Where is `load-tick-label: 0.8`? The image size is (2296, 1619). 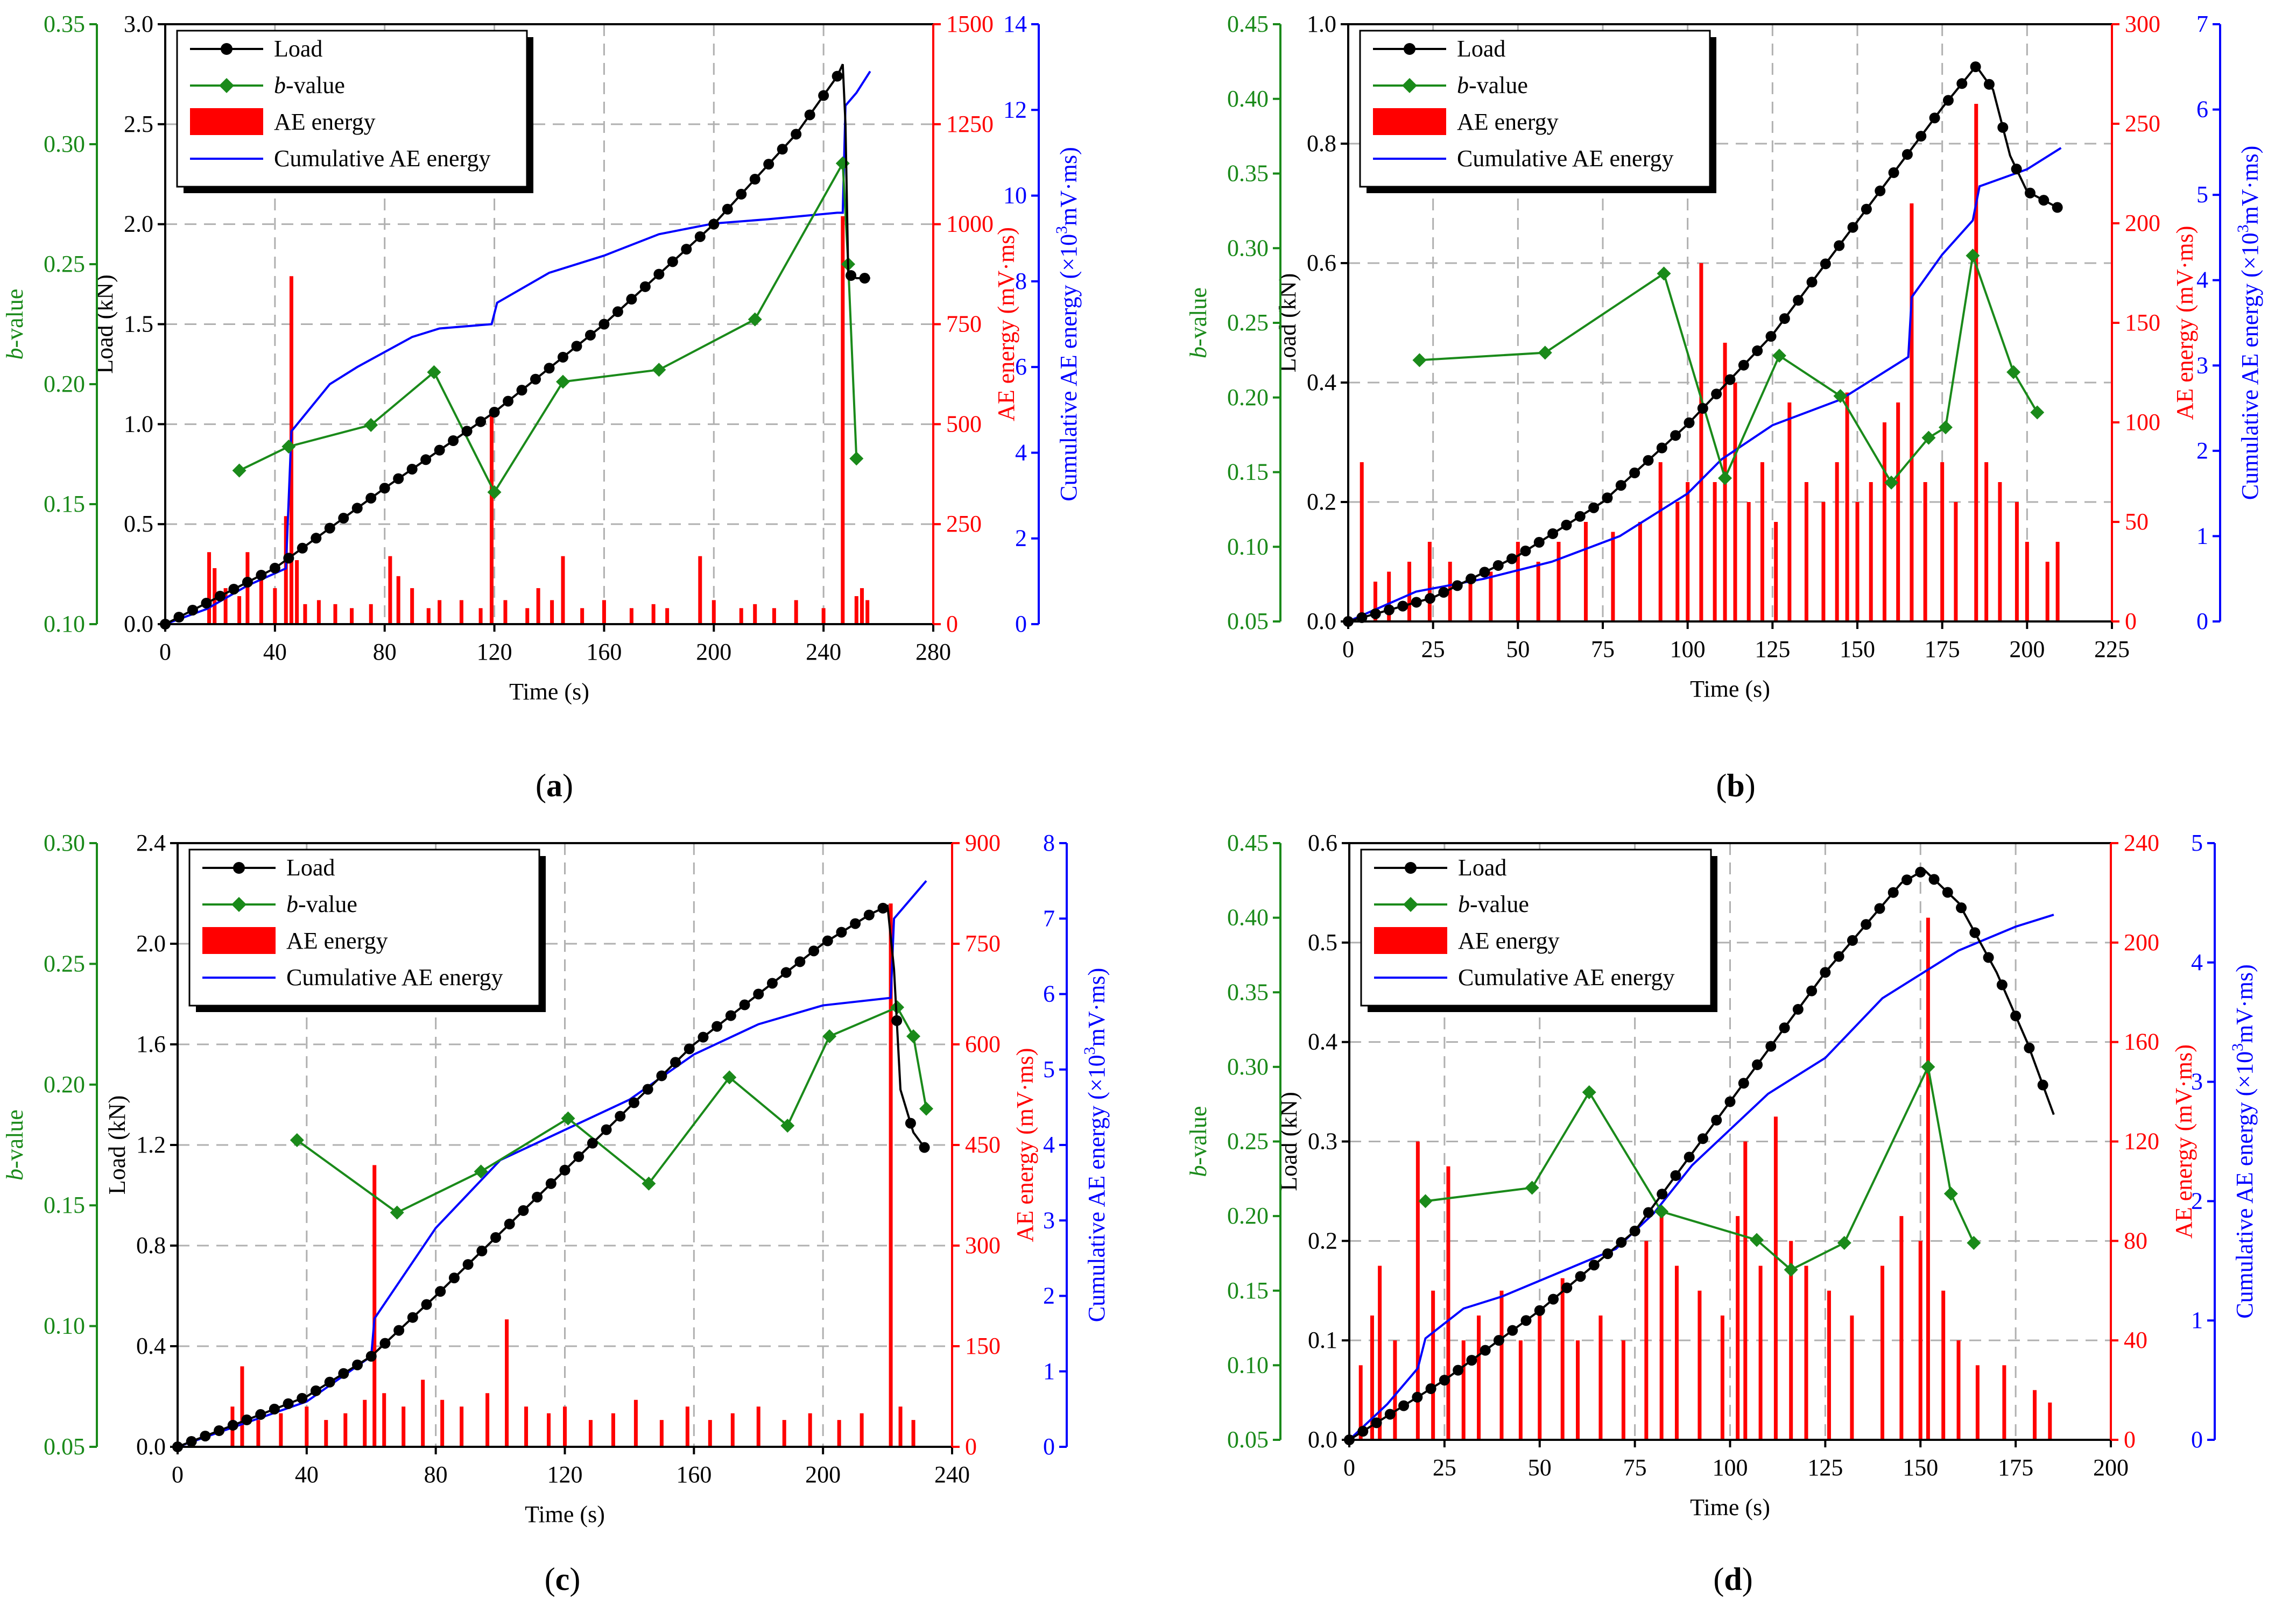
load-tick-label: 0.8 is located at coordinates (1321, 143).